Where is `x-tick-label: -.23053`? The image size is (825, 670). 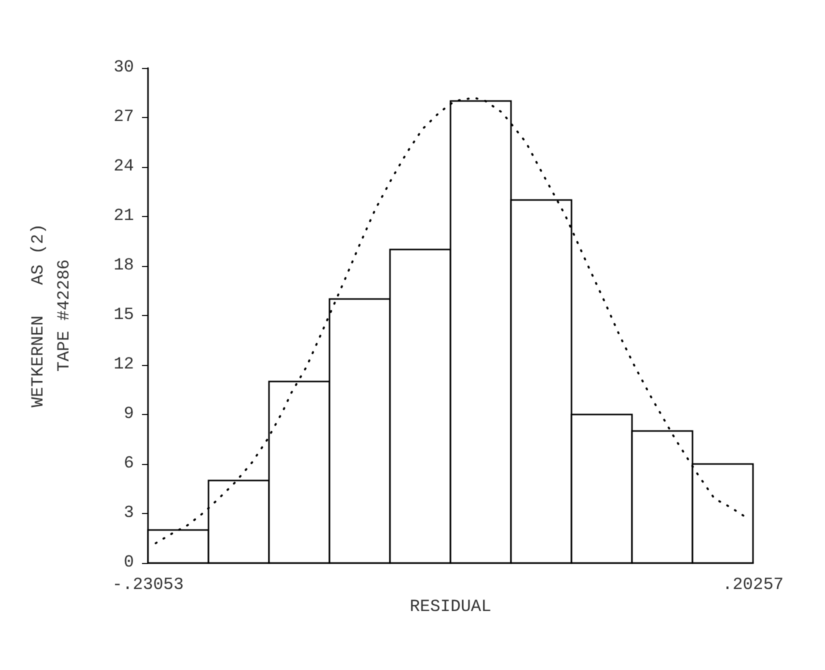
x-tick-label: -.23053 is located at coordinates (148, 585).